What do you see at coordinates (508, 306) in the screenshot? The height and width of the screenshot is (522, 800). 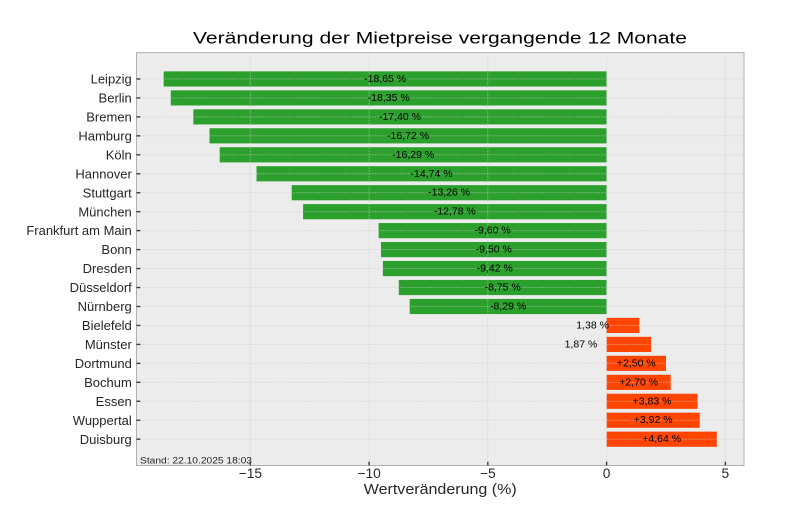 I see `svg-text: -8,29 %` at bounding box center [508, 306].